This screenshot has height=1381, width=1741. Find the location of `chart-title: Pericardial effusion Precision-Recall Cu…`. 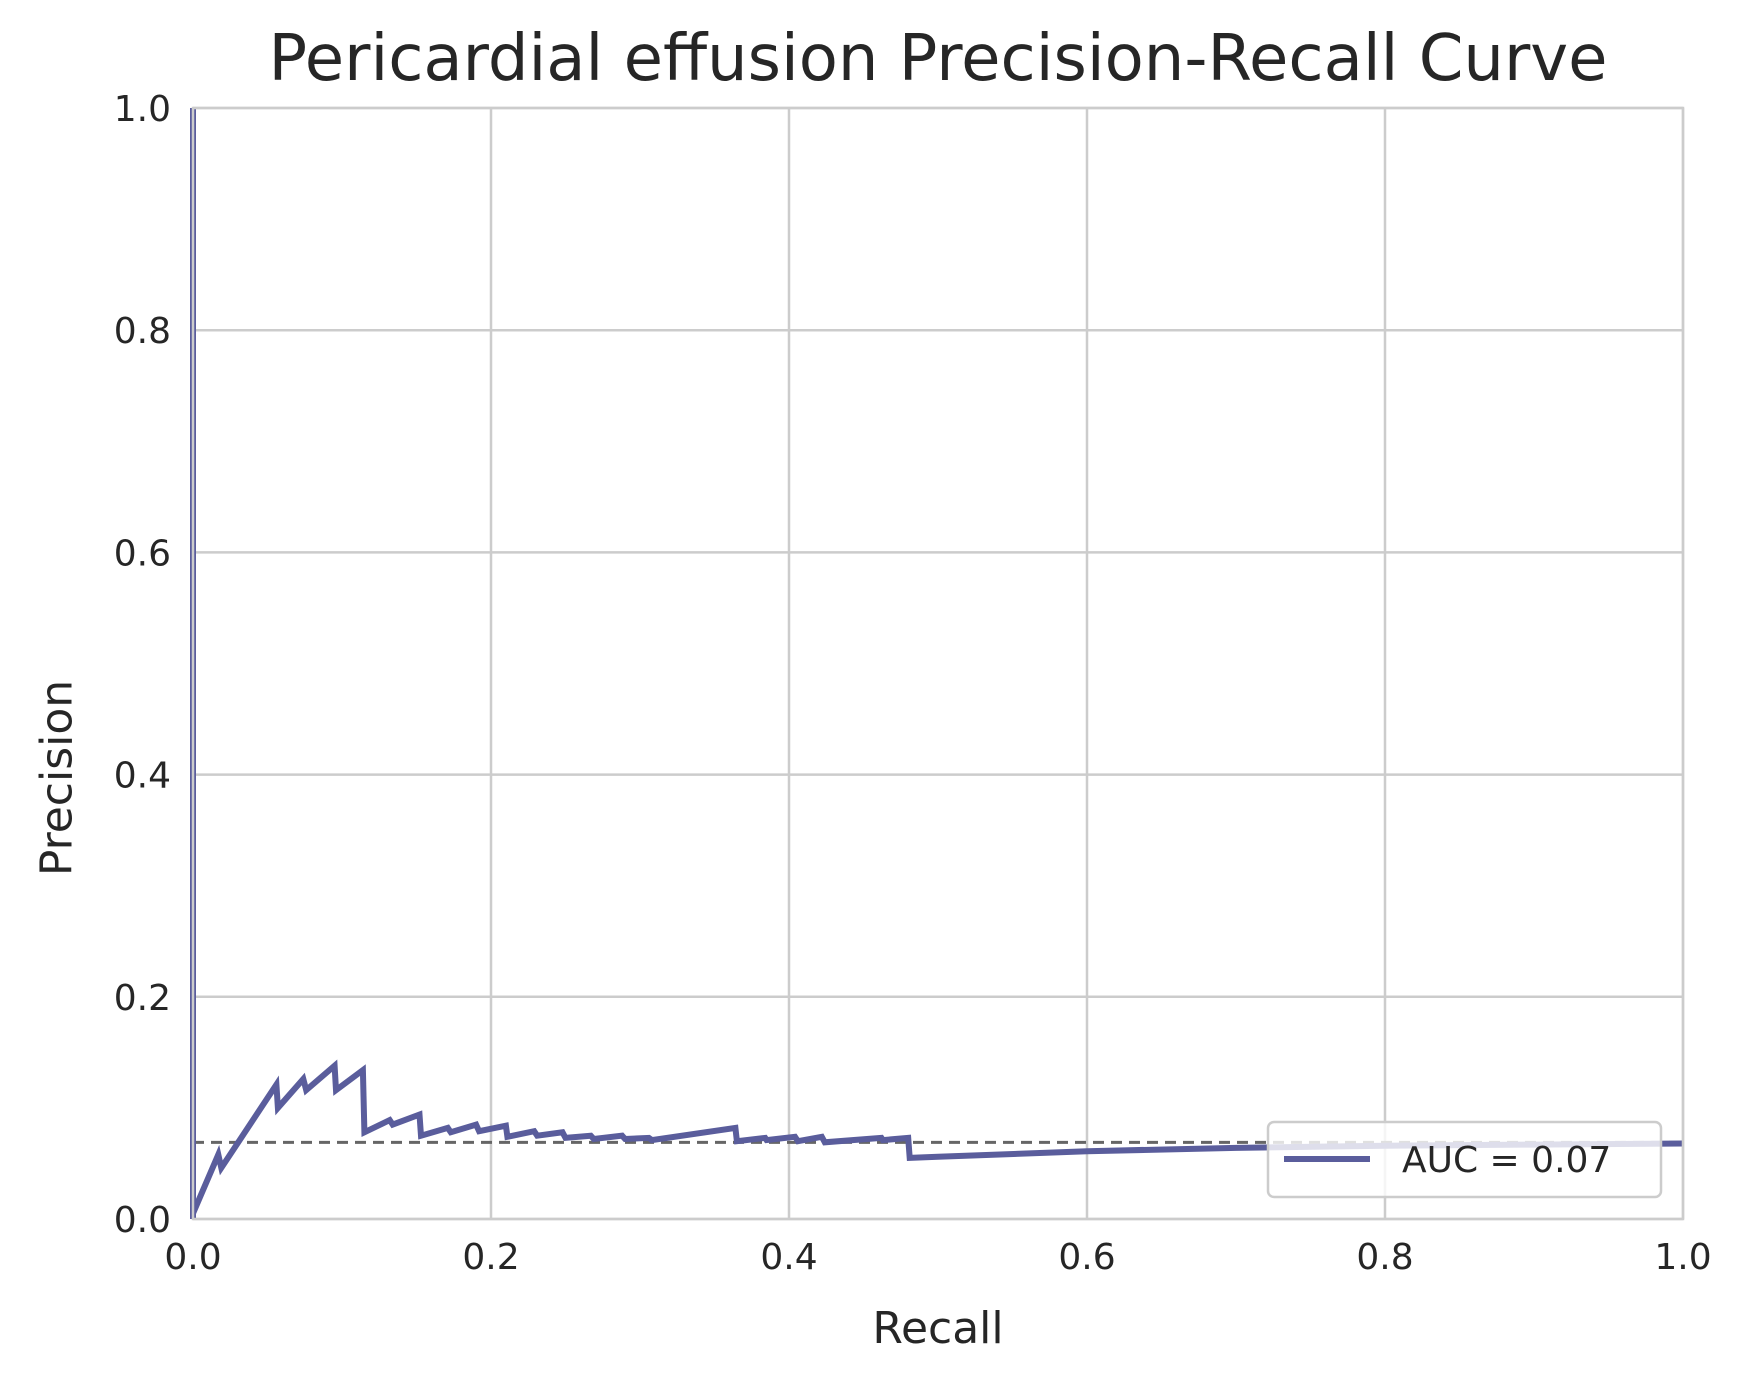

chart-title: Pericardial effusion Precision-Recall Cu… is located at coordinates (938, 59).